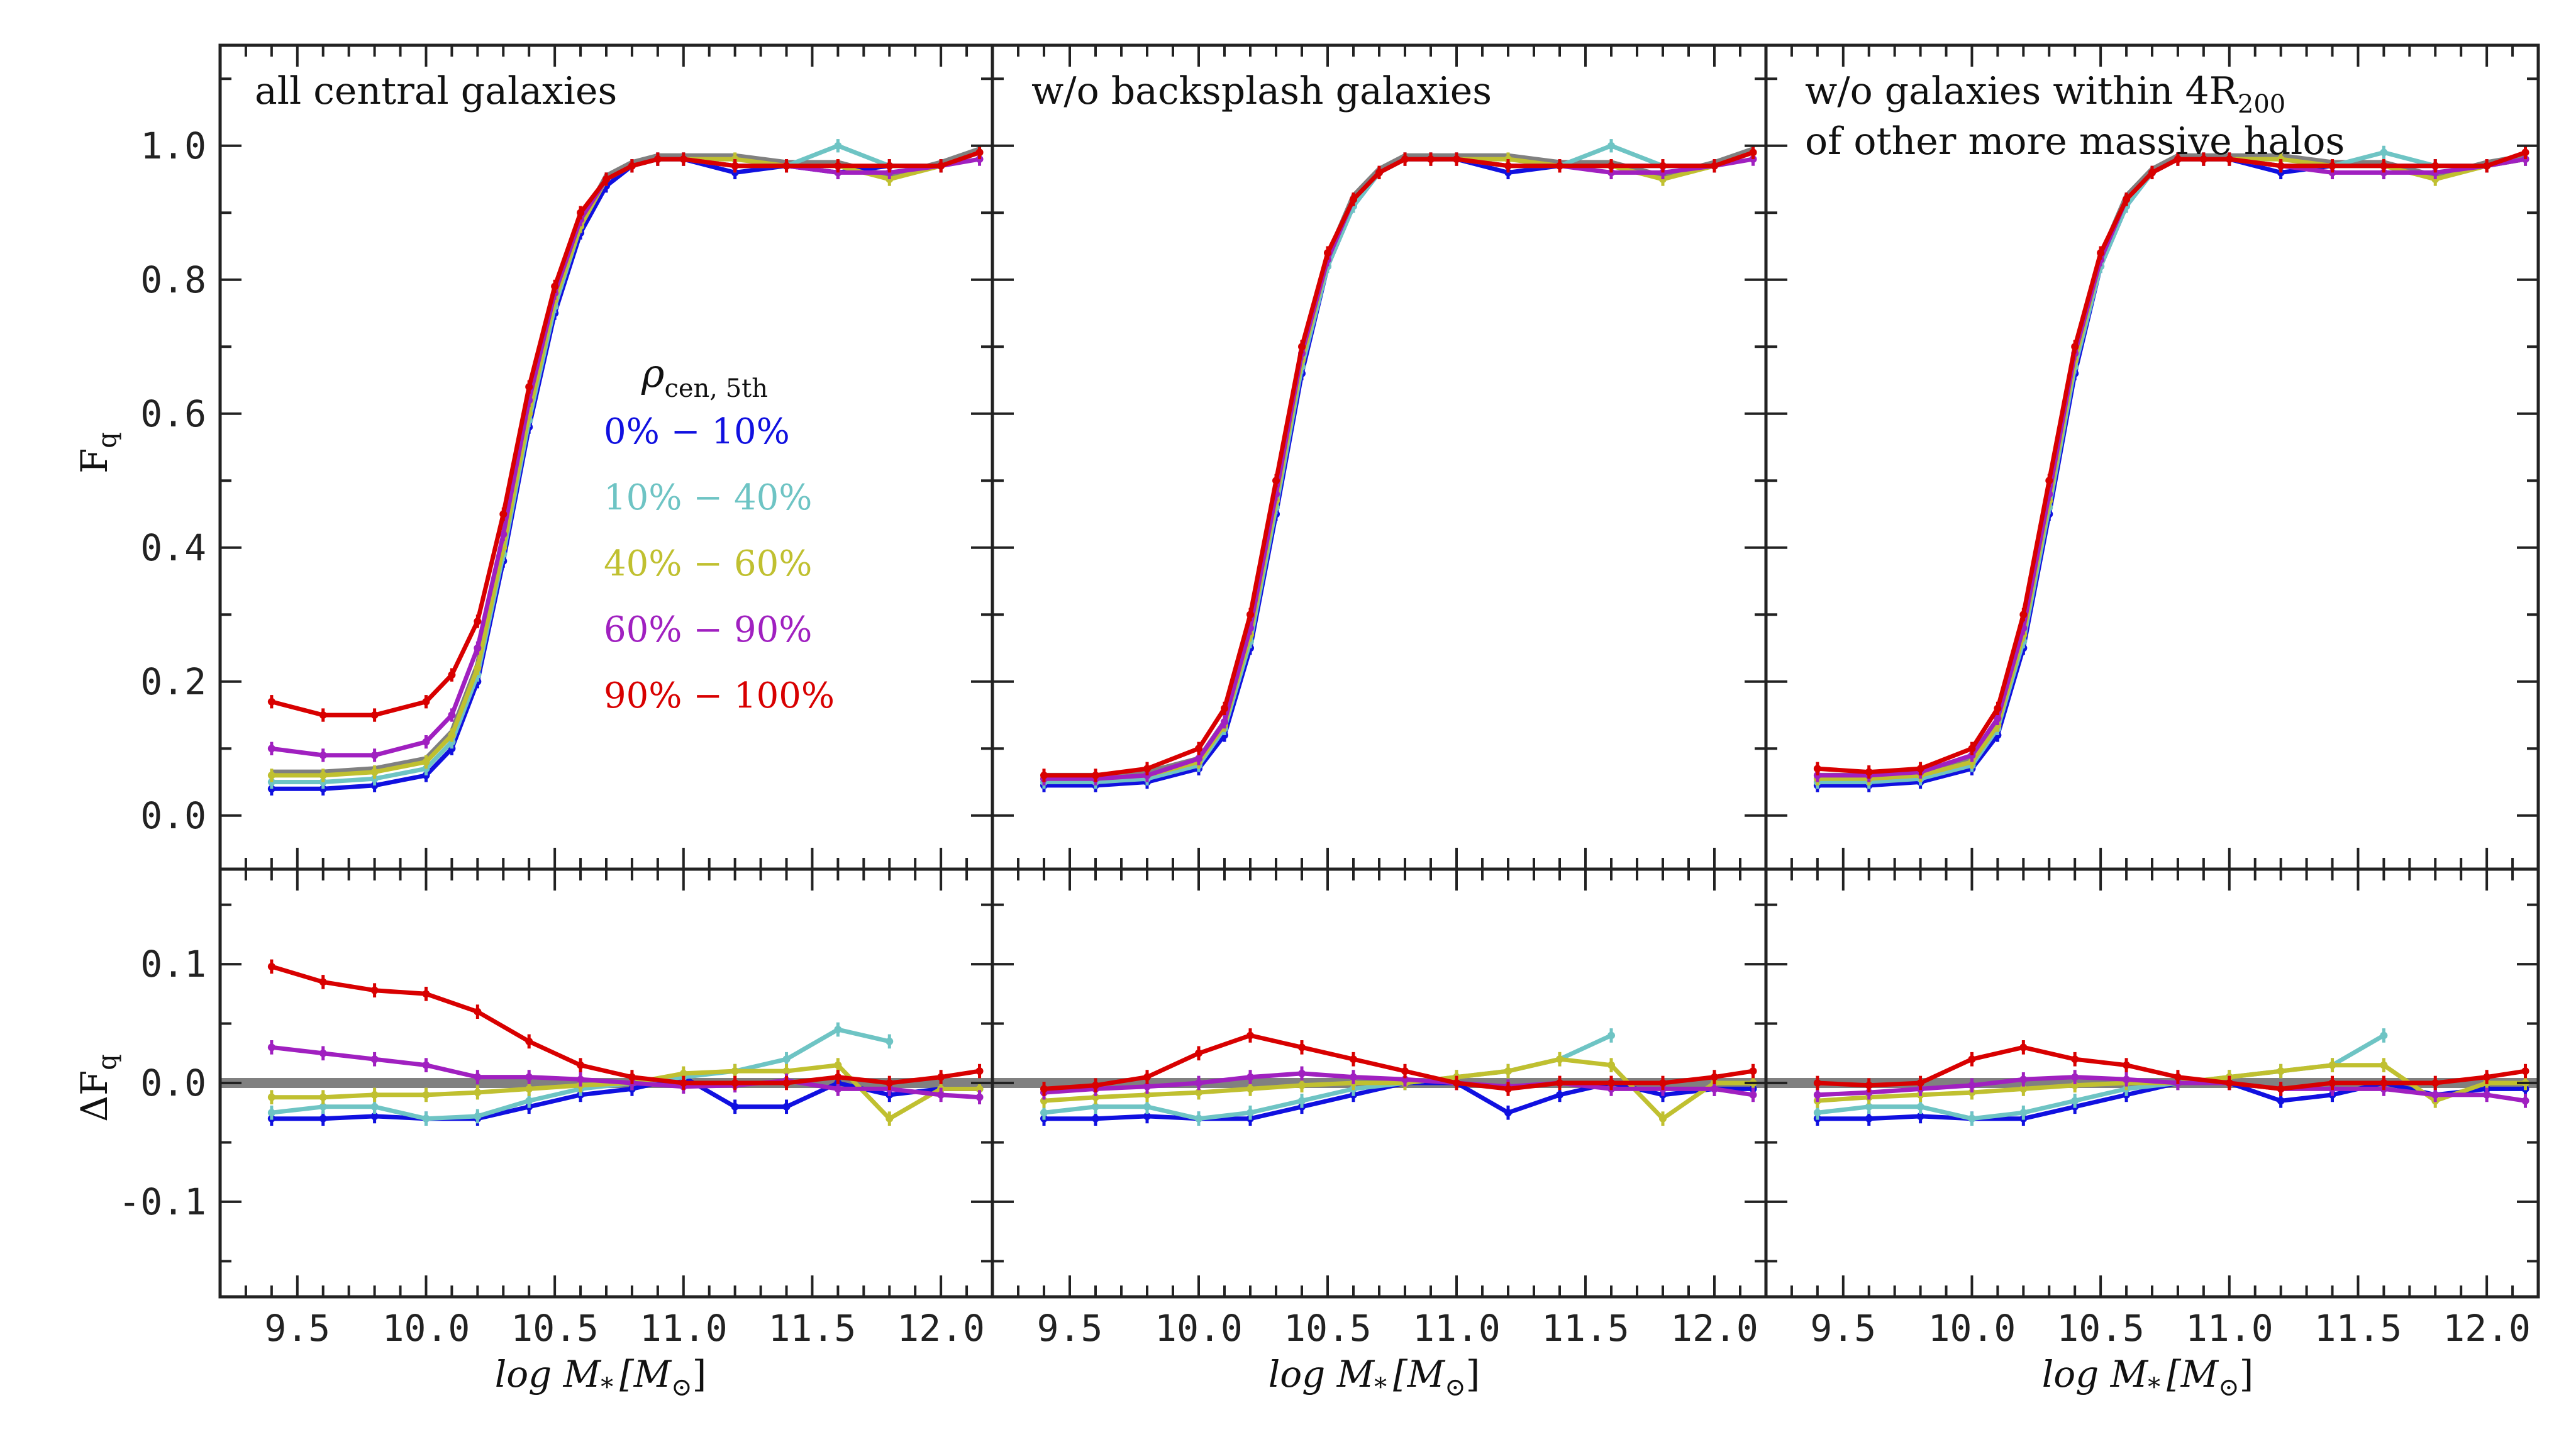  I want to click on xlabel-panel-1: log M* [M⊙], so click(1374, 1377).